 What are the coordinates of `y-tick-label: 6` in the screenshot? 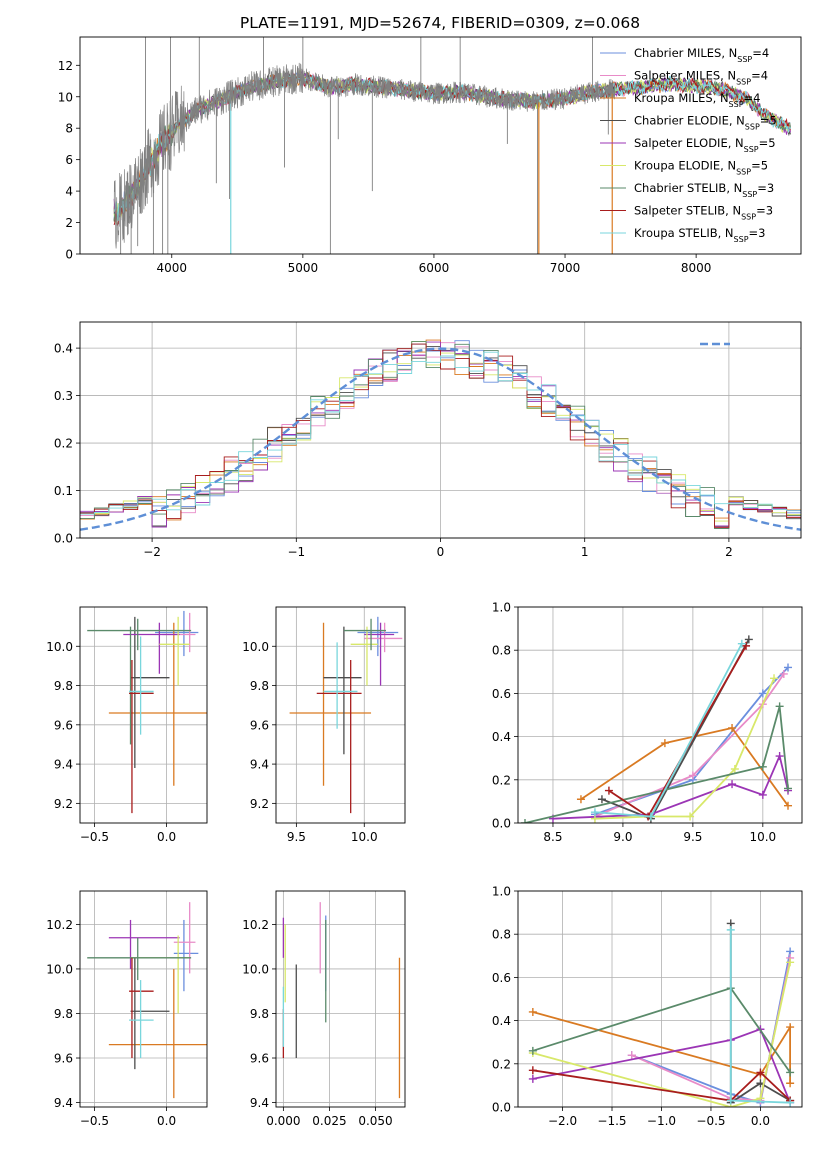 It's located at (69, 160).